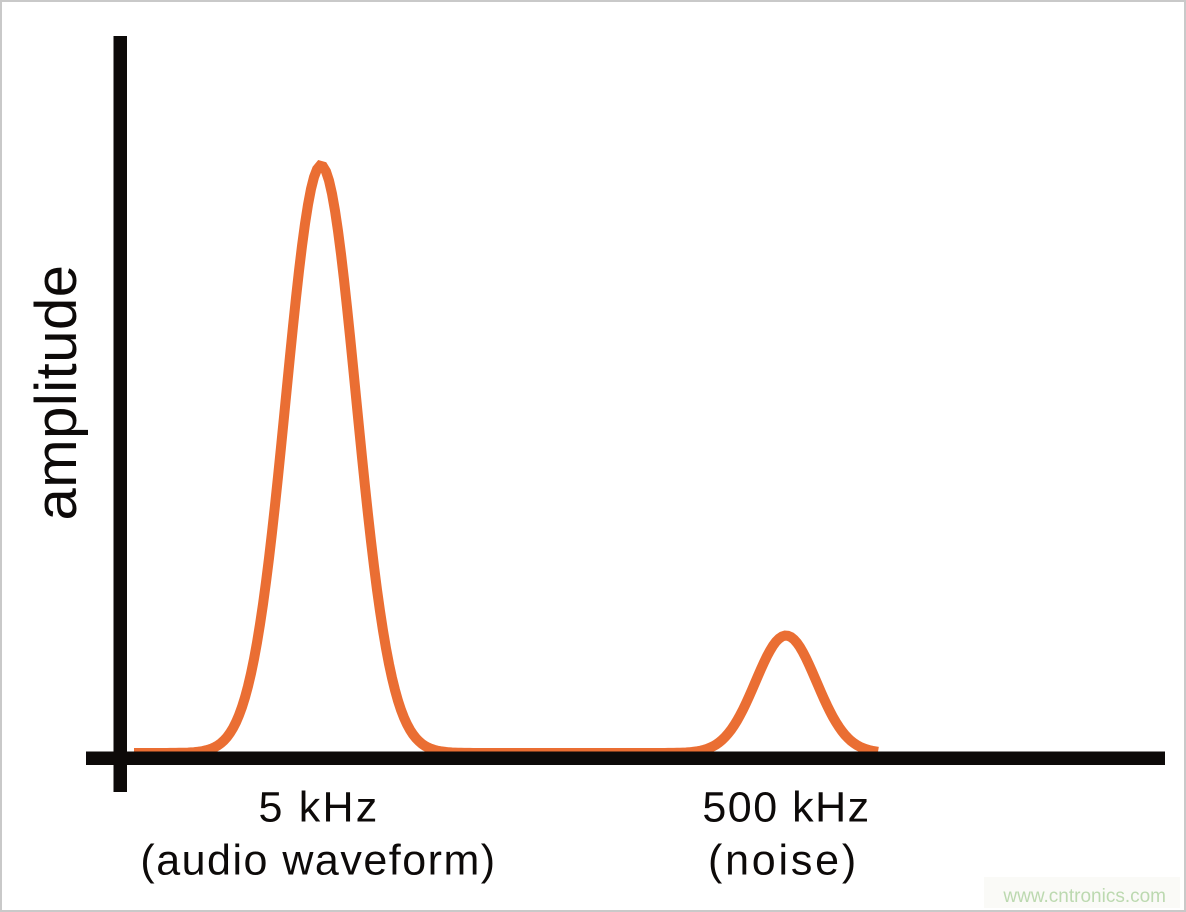 This screenshot has height=912, width=1186. What do you see at coordinates (318, 861) in the screenshot?
I see `svg-text: (audio waveform)` at bounding box center [318, 861].